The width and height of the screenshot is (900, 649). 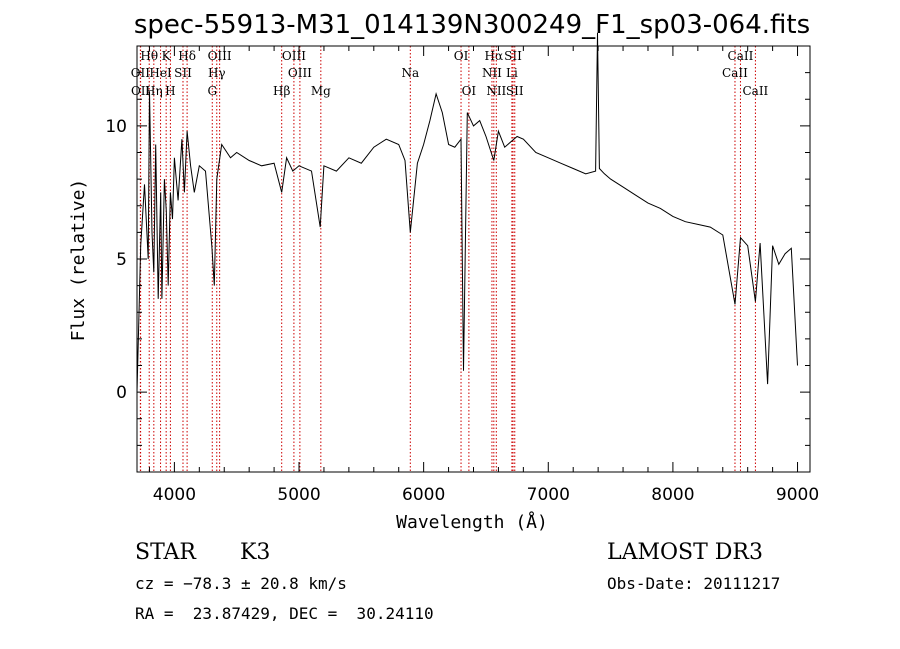 I want to click on spectral-line-label: Hγ, so click(x=217, y=73).